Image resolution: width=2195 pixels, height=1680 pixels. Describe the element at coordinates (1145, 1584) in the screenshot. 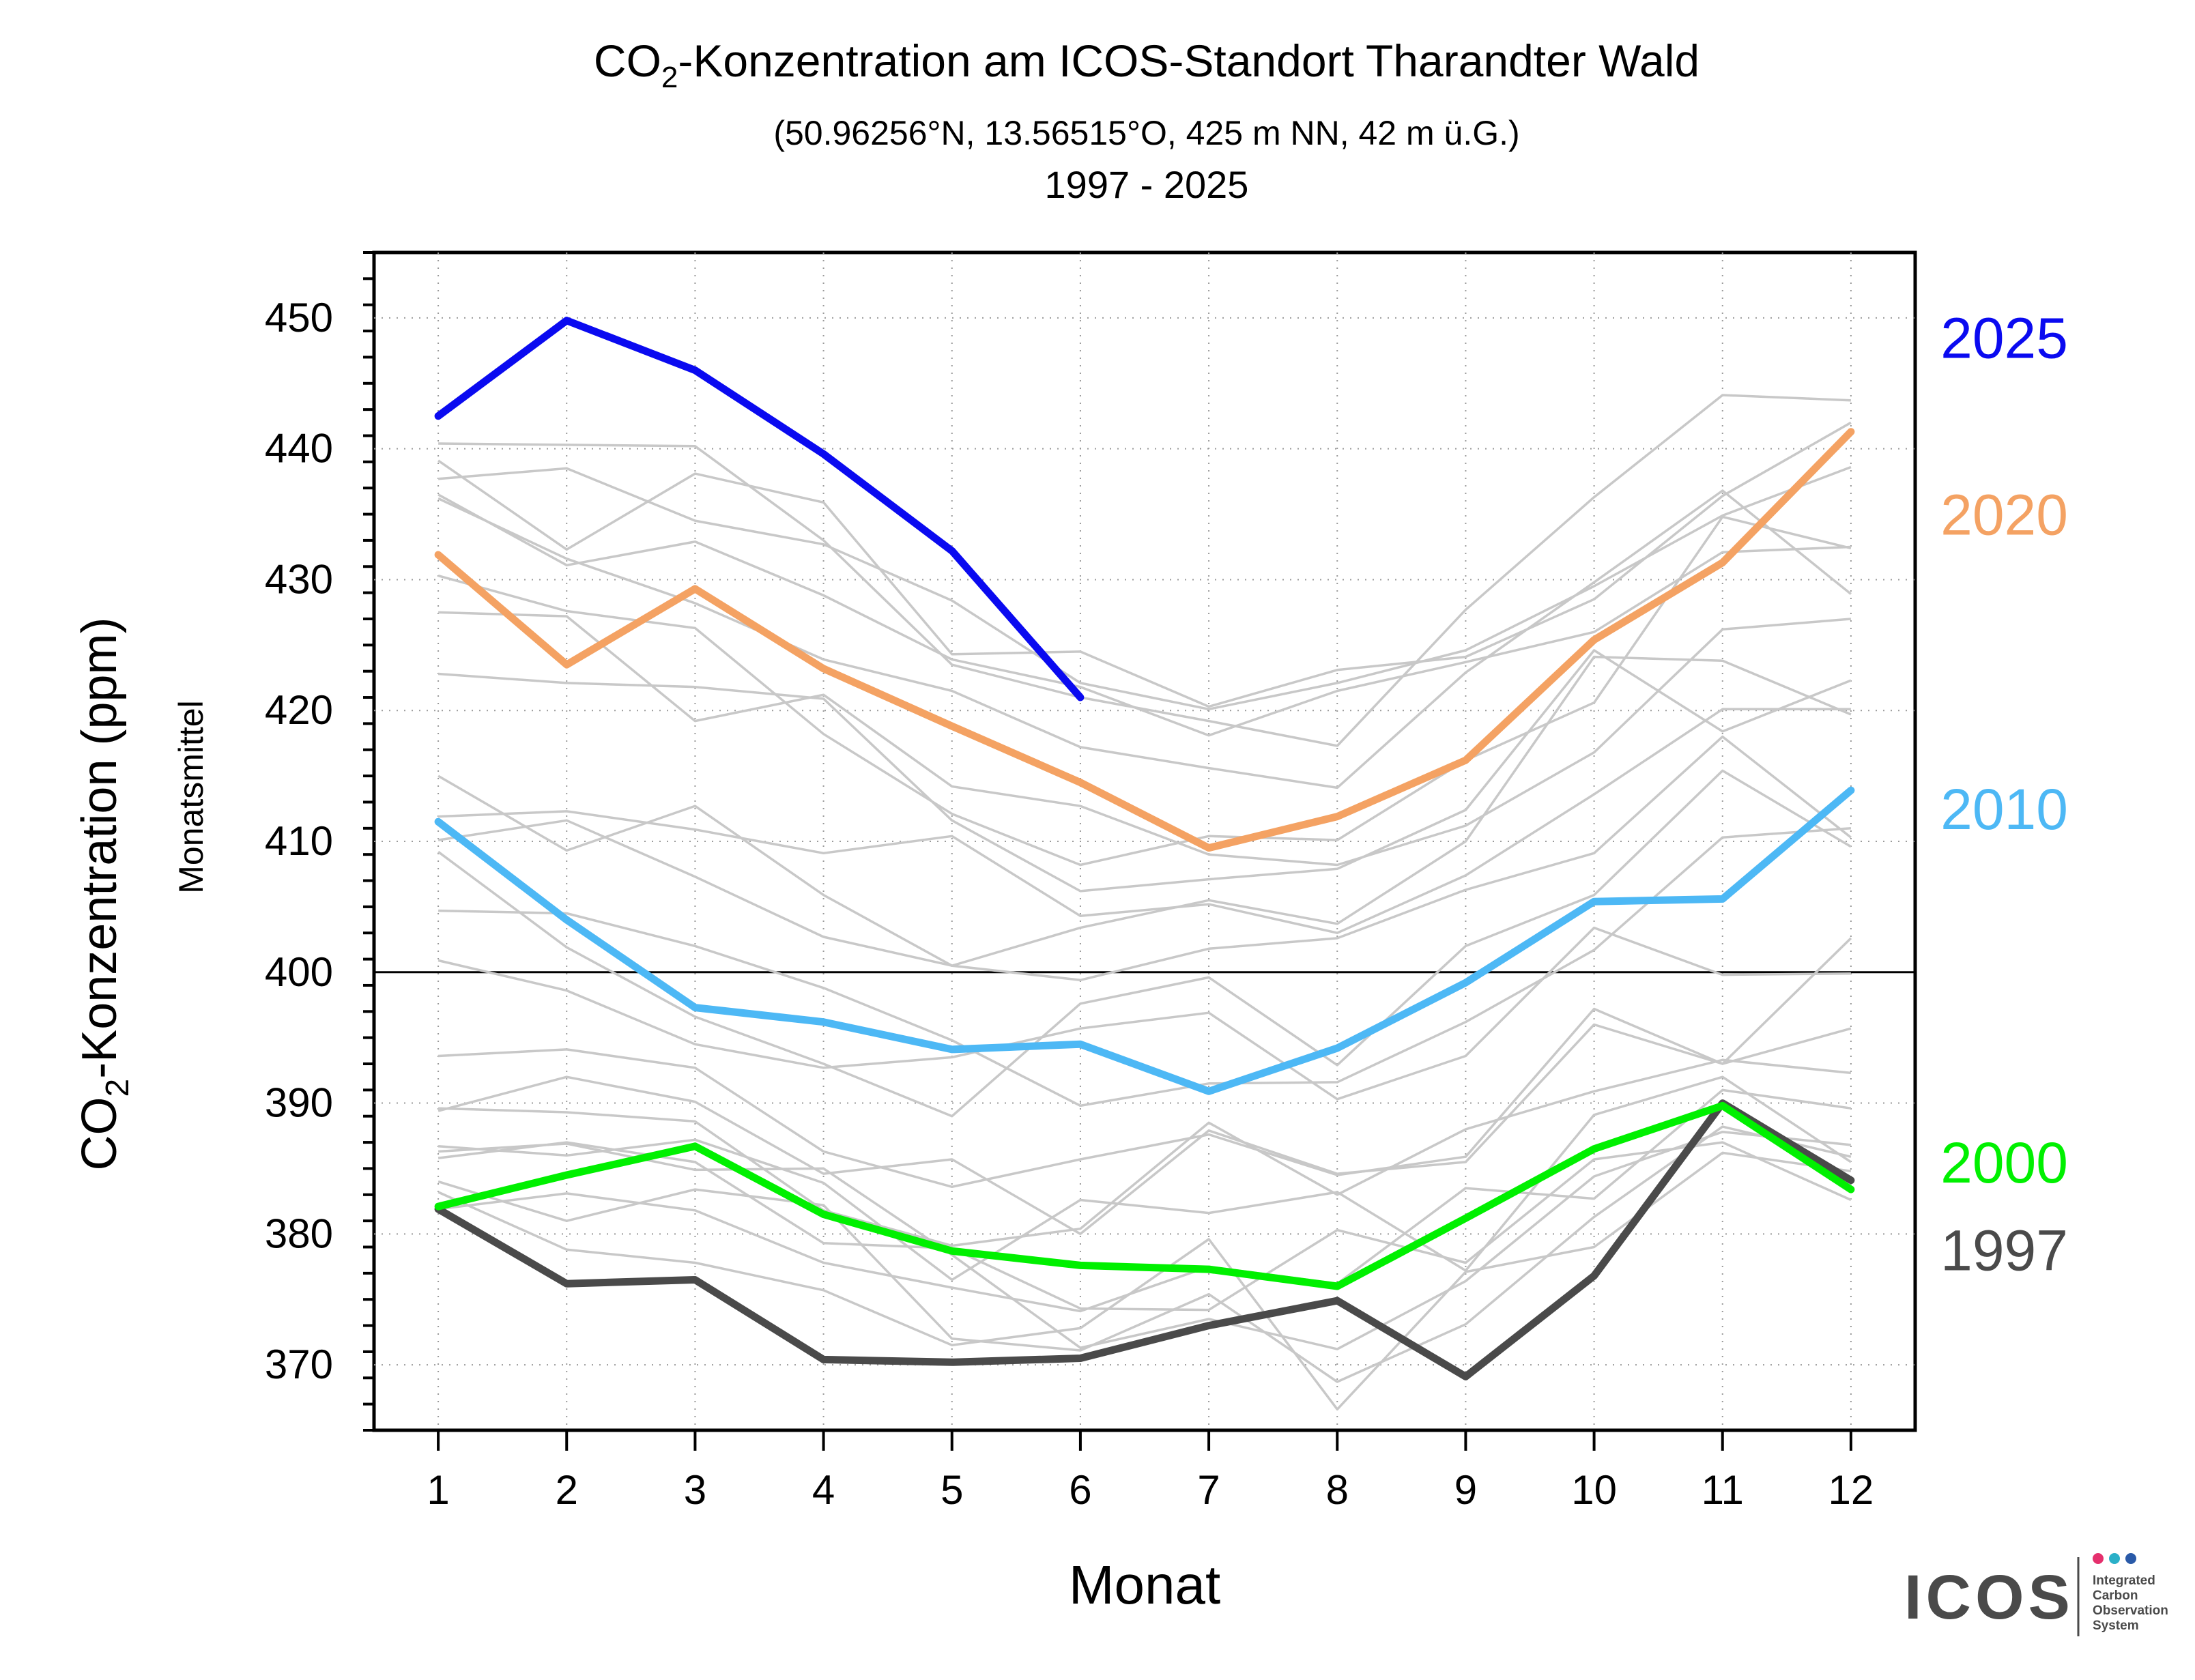

I see `x-axis-label: Monat` at that location.